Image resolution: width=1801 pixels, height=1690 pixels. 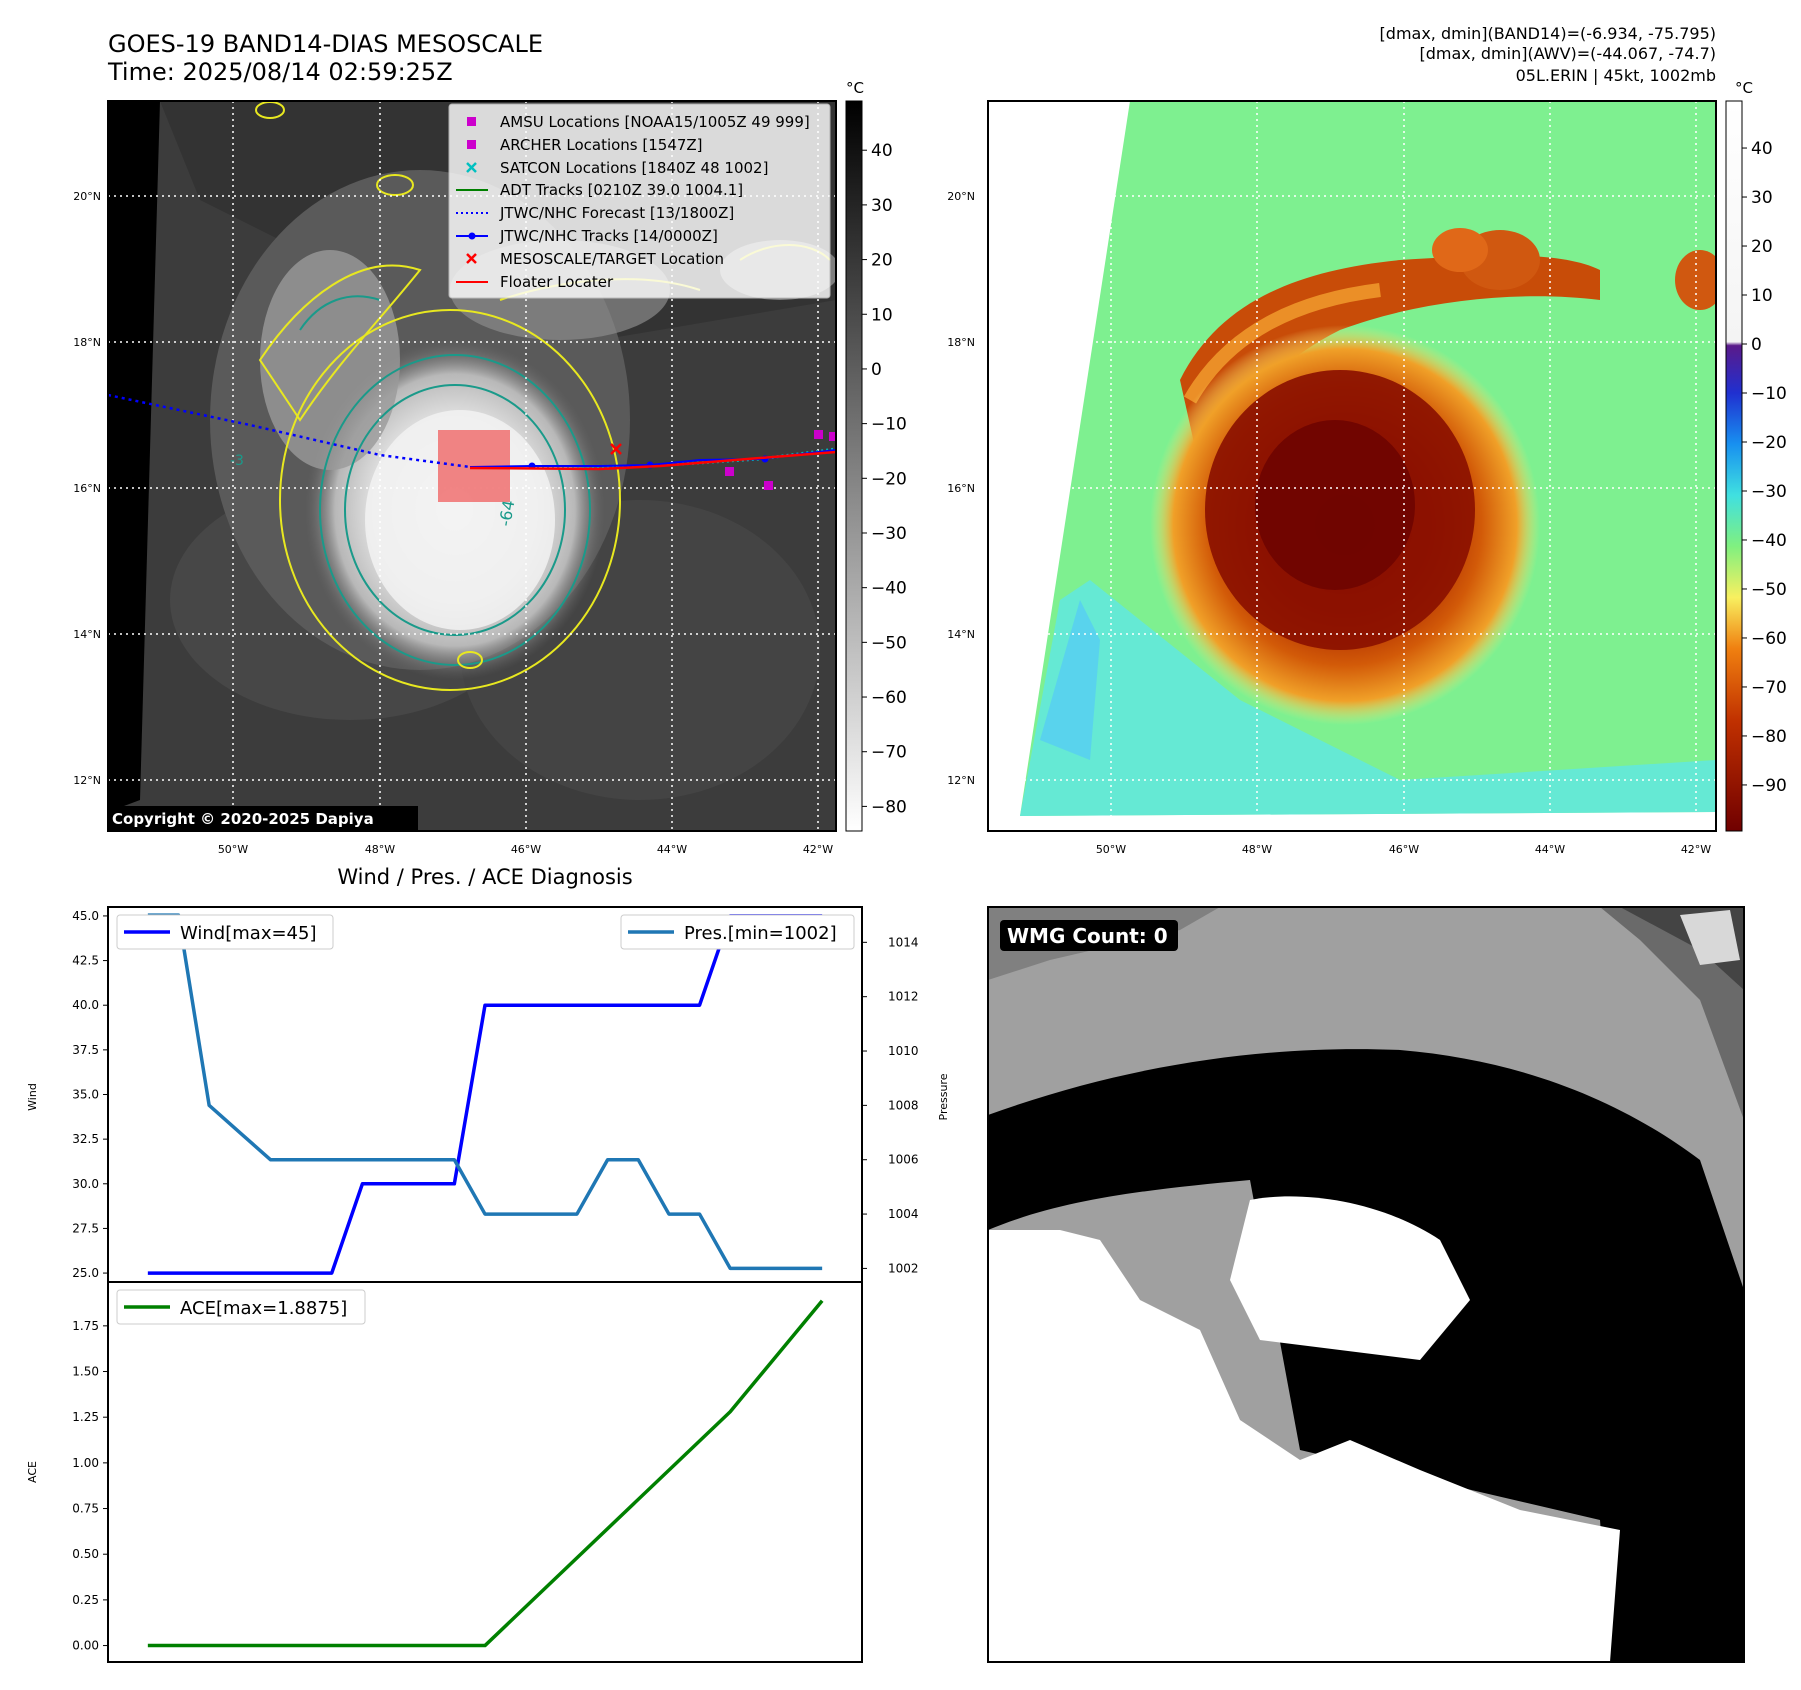 What do you see at coordinates (85, 1139) in the screenshot?
I see `wind-tick-label: 32.5` at bounding box center [85, 1139].